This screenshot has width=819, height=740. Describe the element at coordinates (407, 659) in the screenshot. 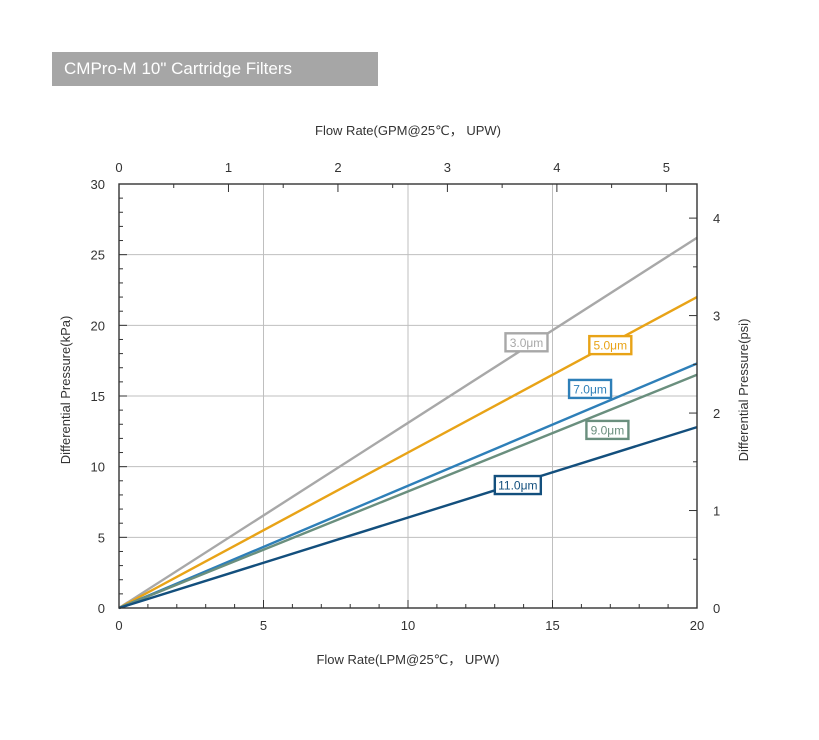

I see `x-axis-label: Flow Rate(LPM@25℃， UPW)` at that location.